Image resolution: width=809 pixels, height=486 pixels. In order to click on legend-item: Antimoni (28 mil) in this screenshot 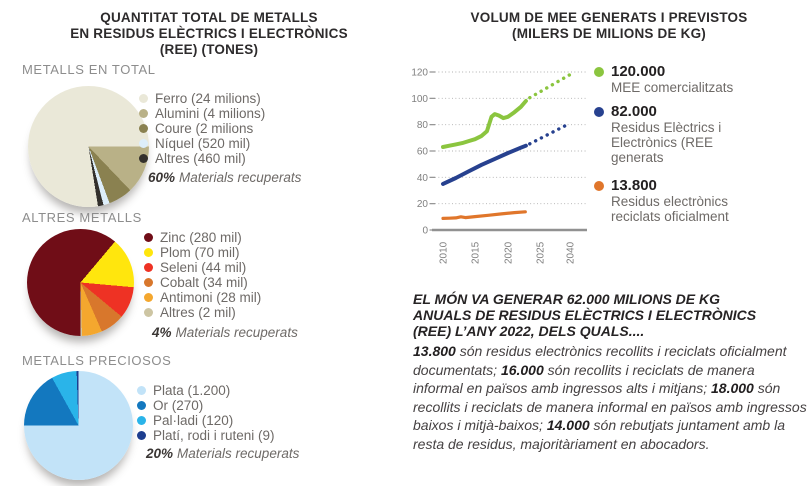, I will do `click(202, 297)`.